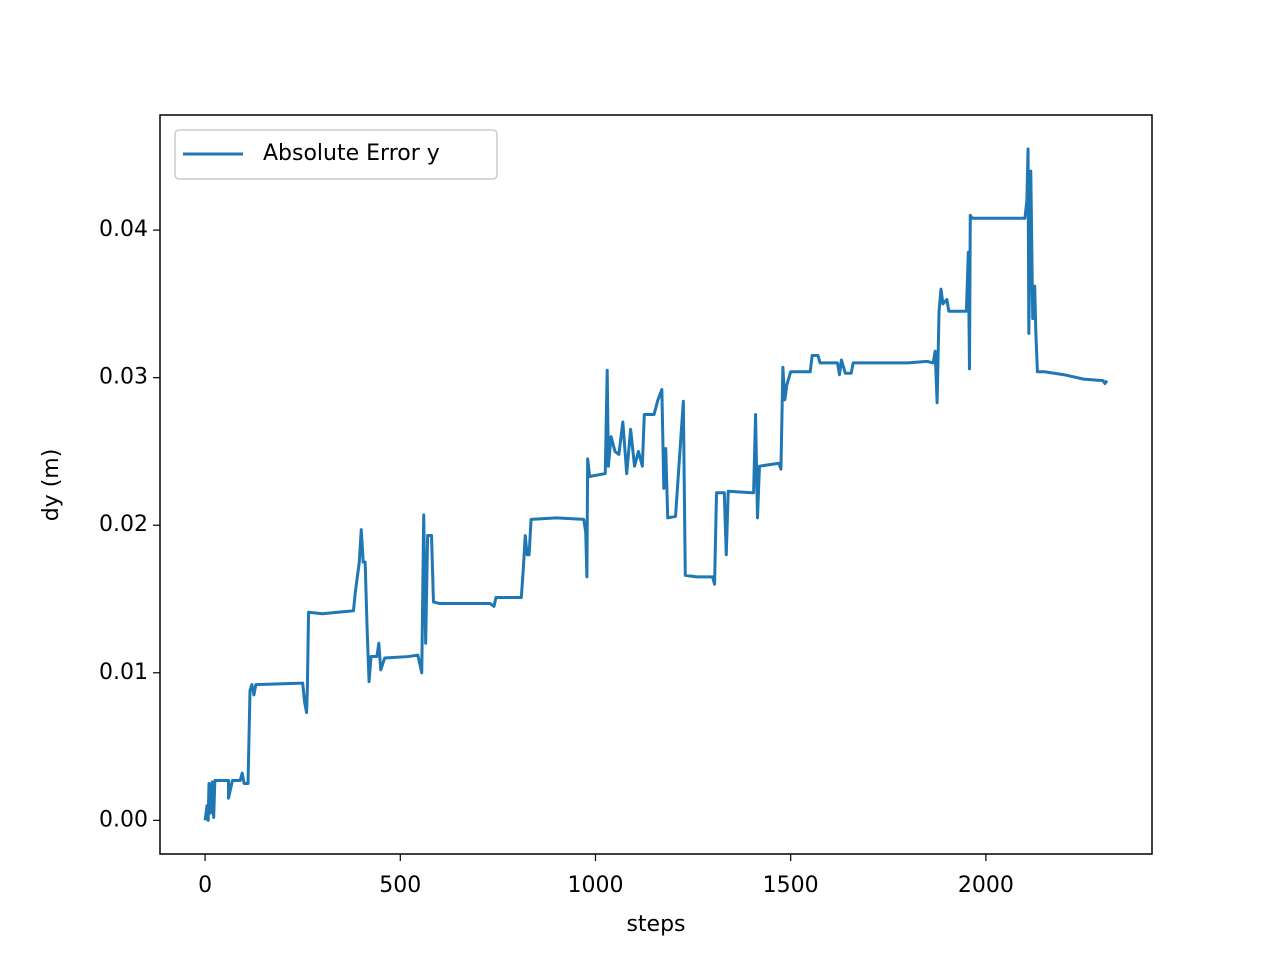 This screenshot has height=960, width=1280. I want to click on y-axis-label: dy (m), so click(51, 485).